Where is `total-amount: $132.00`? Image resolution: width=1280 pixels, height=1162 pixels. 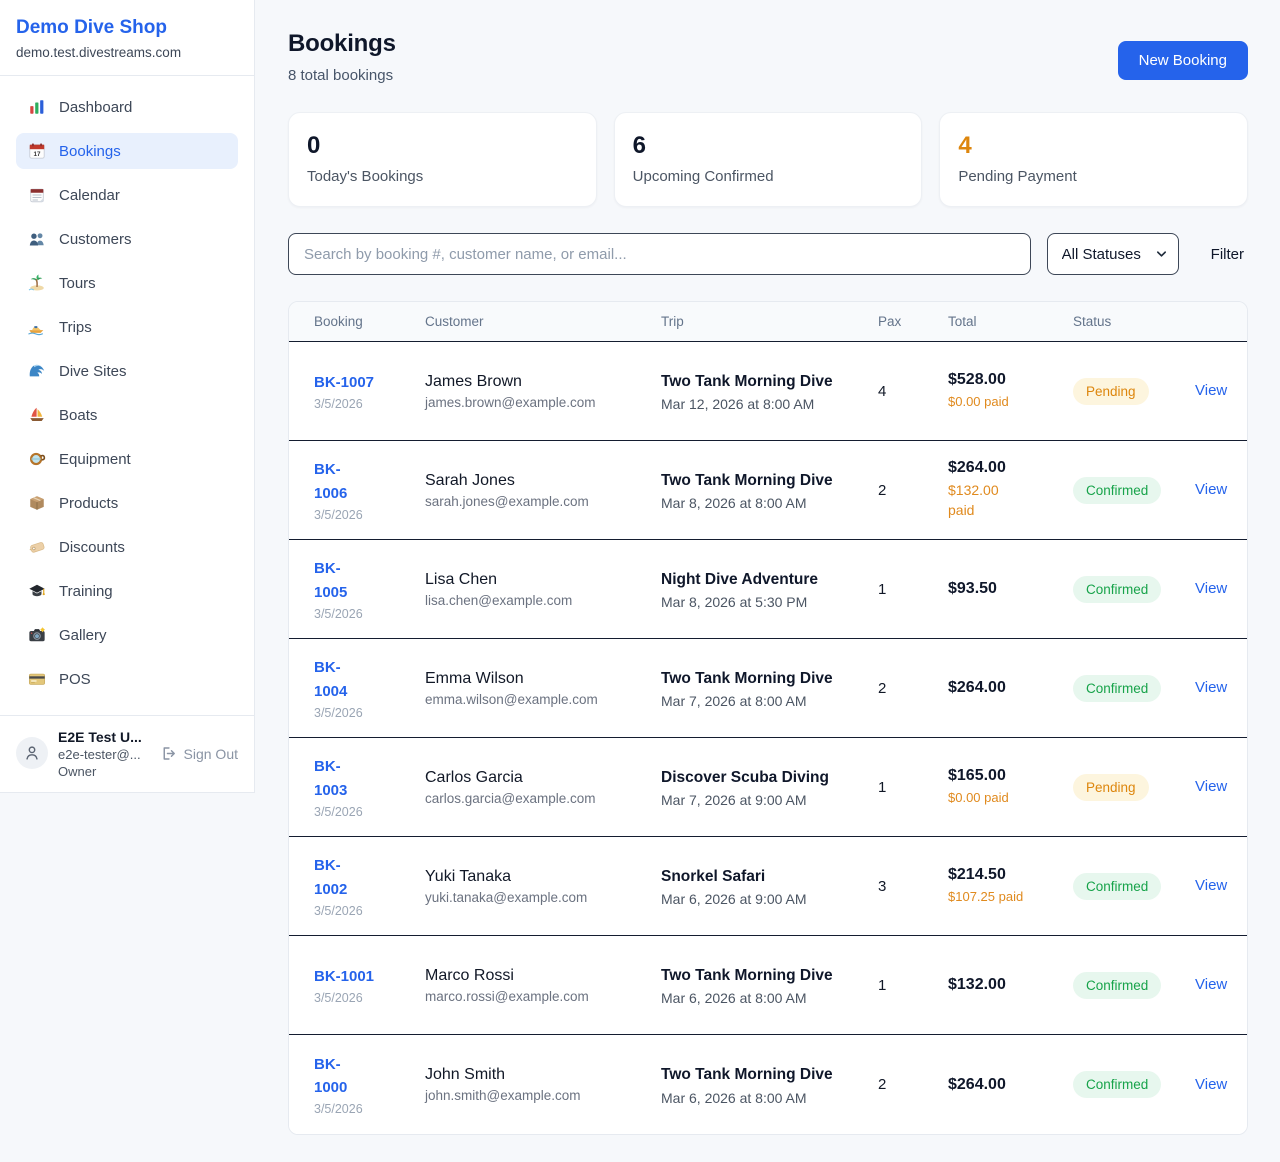
total-amount: $132.00 is located at coordinates (977, 984).